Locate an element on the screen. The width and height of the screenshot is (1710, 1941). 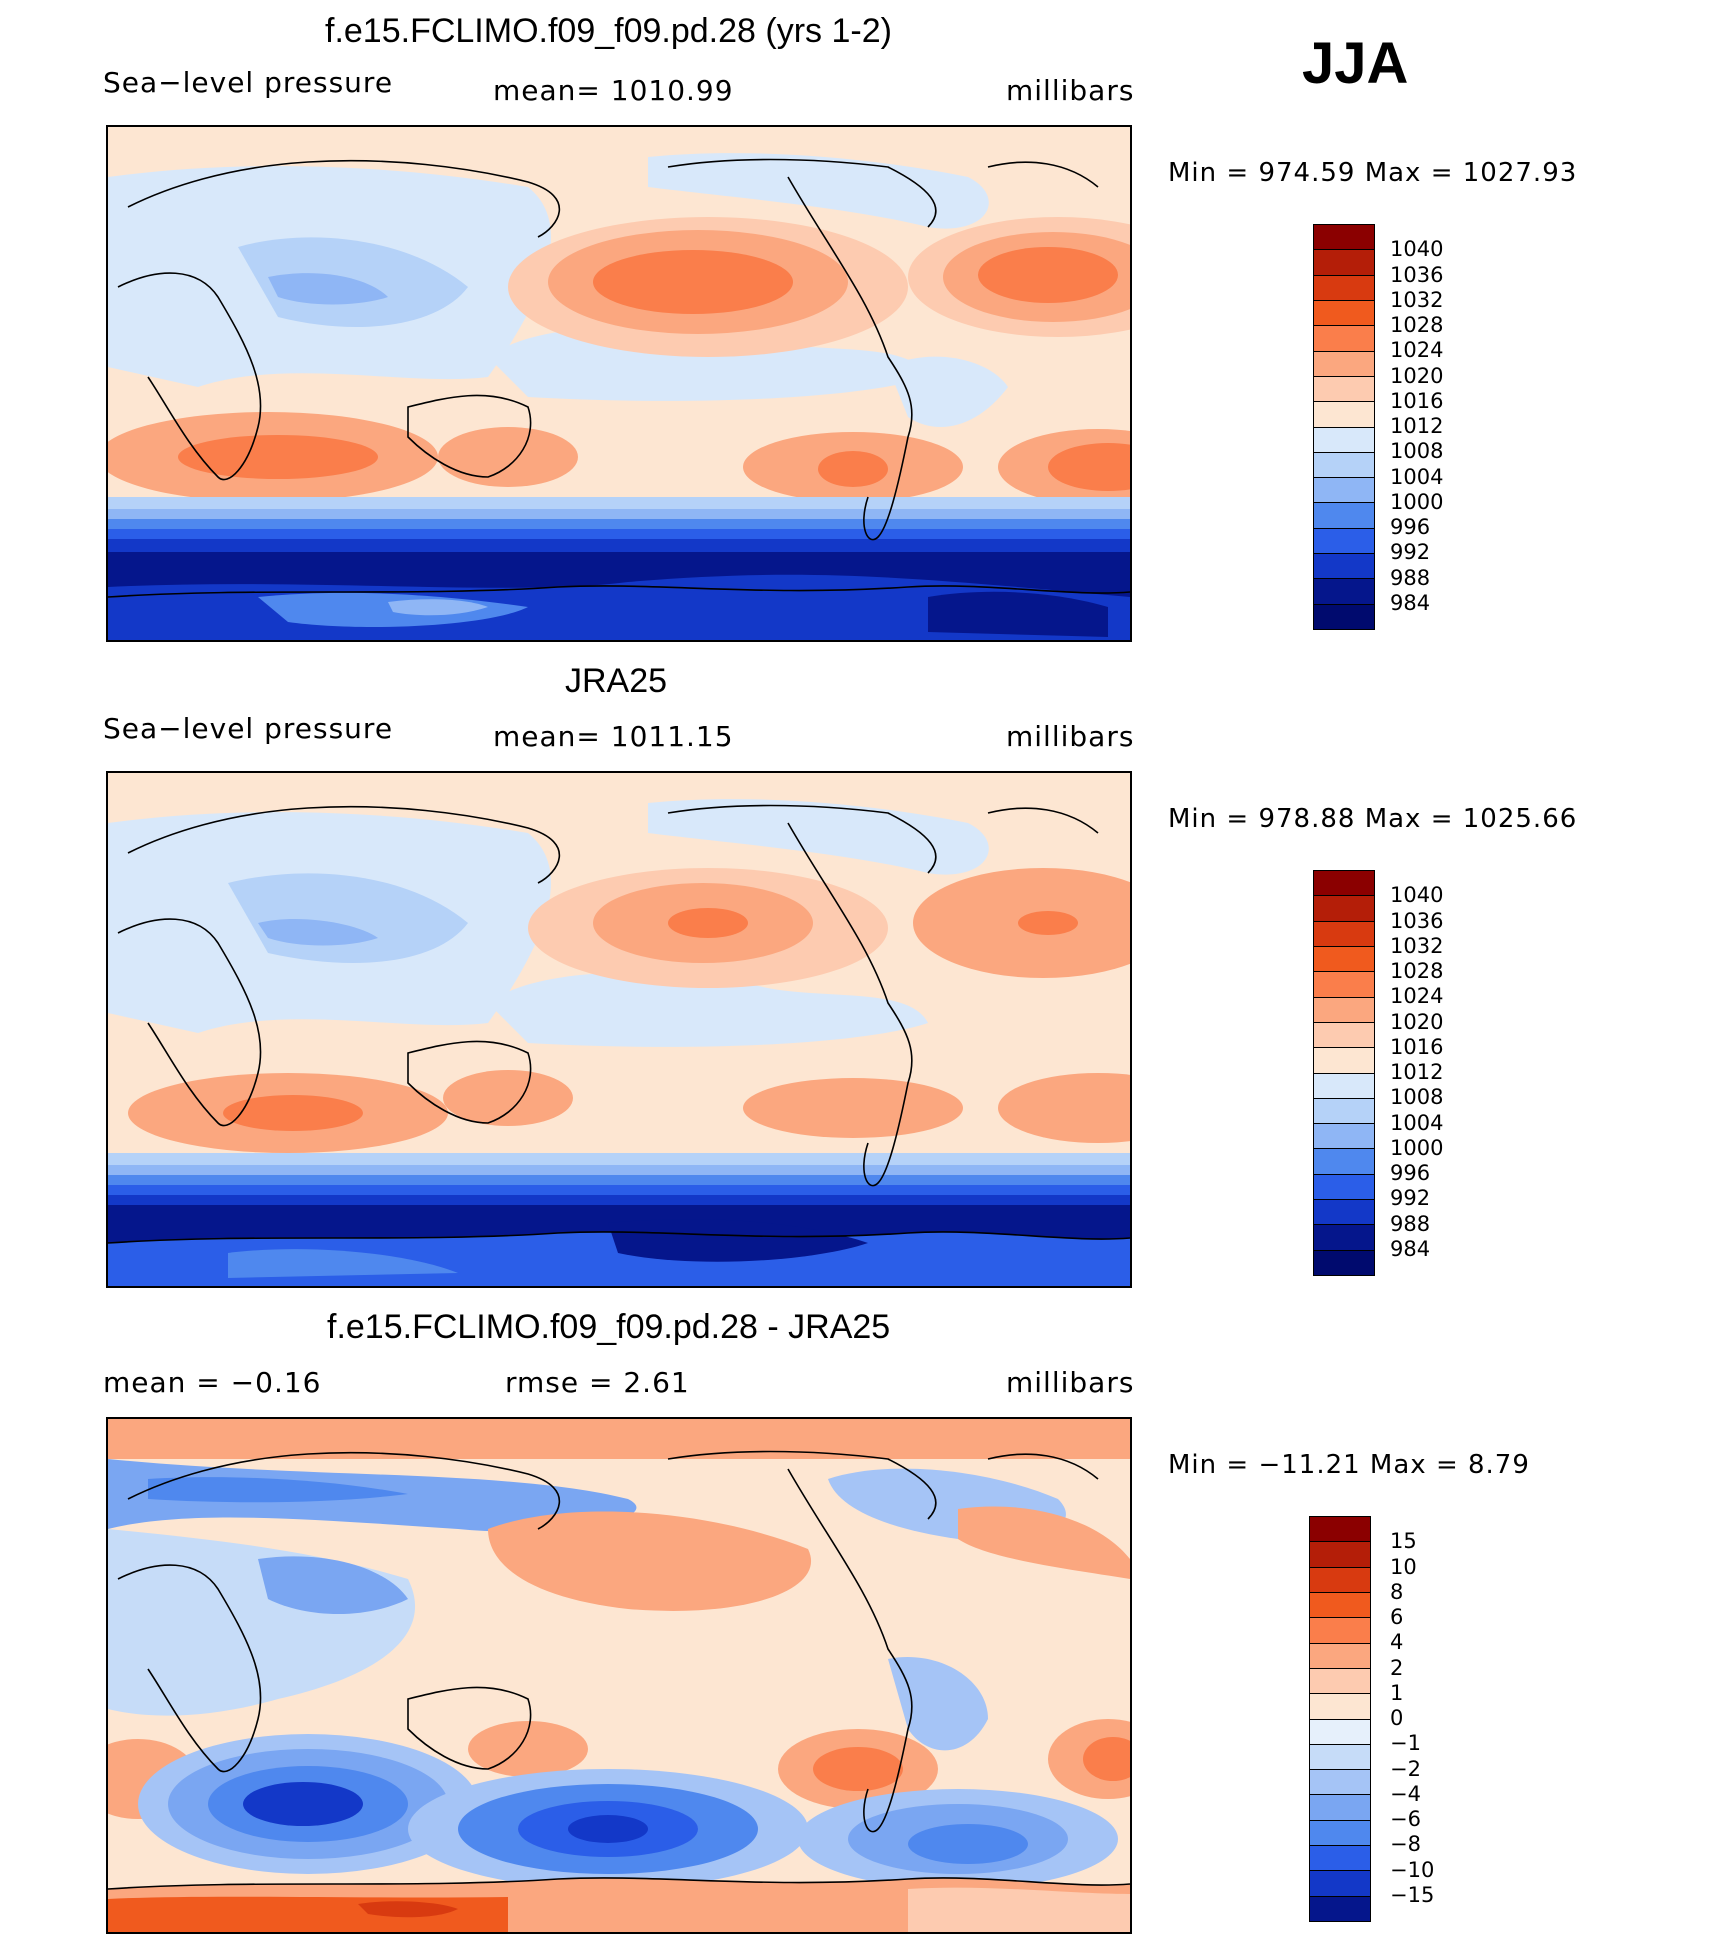
panel-2-colorbar is located at coordinates (1344, 1073).